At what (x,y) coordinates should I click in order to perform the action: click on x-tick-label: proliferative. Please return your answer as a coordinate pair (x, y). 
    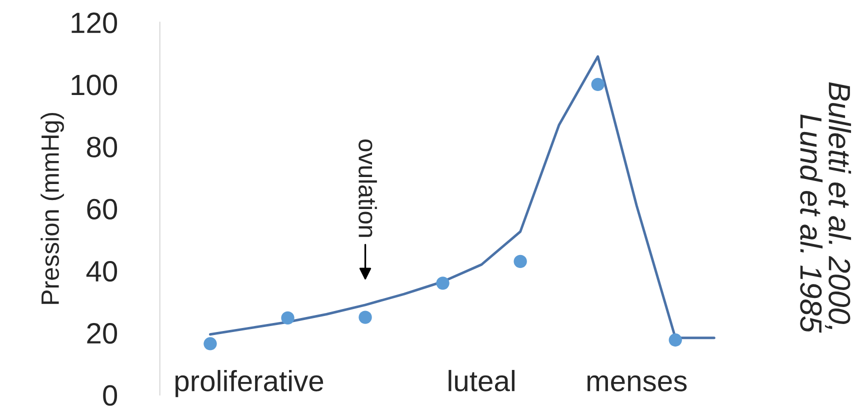
    Looking at the image, I should click on (250, 384).